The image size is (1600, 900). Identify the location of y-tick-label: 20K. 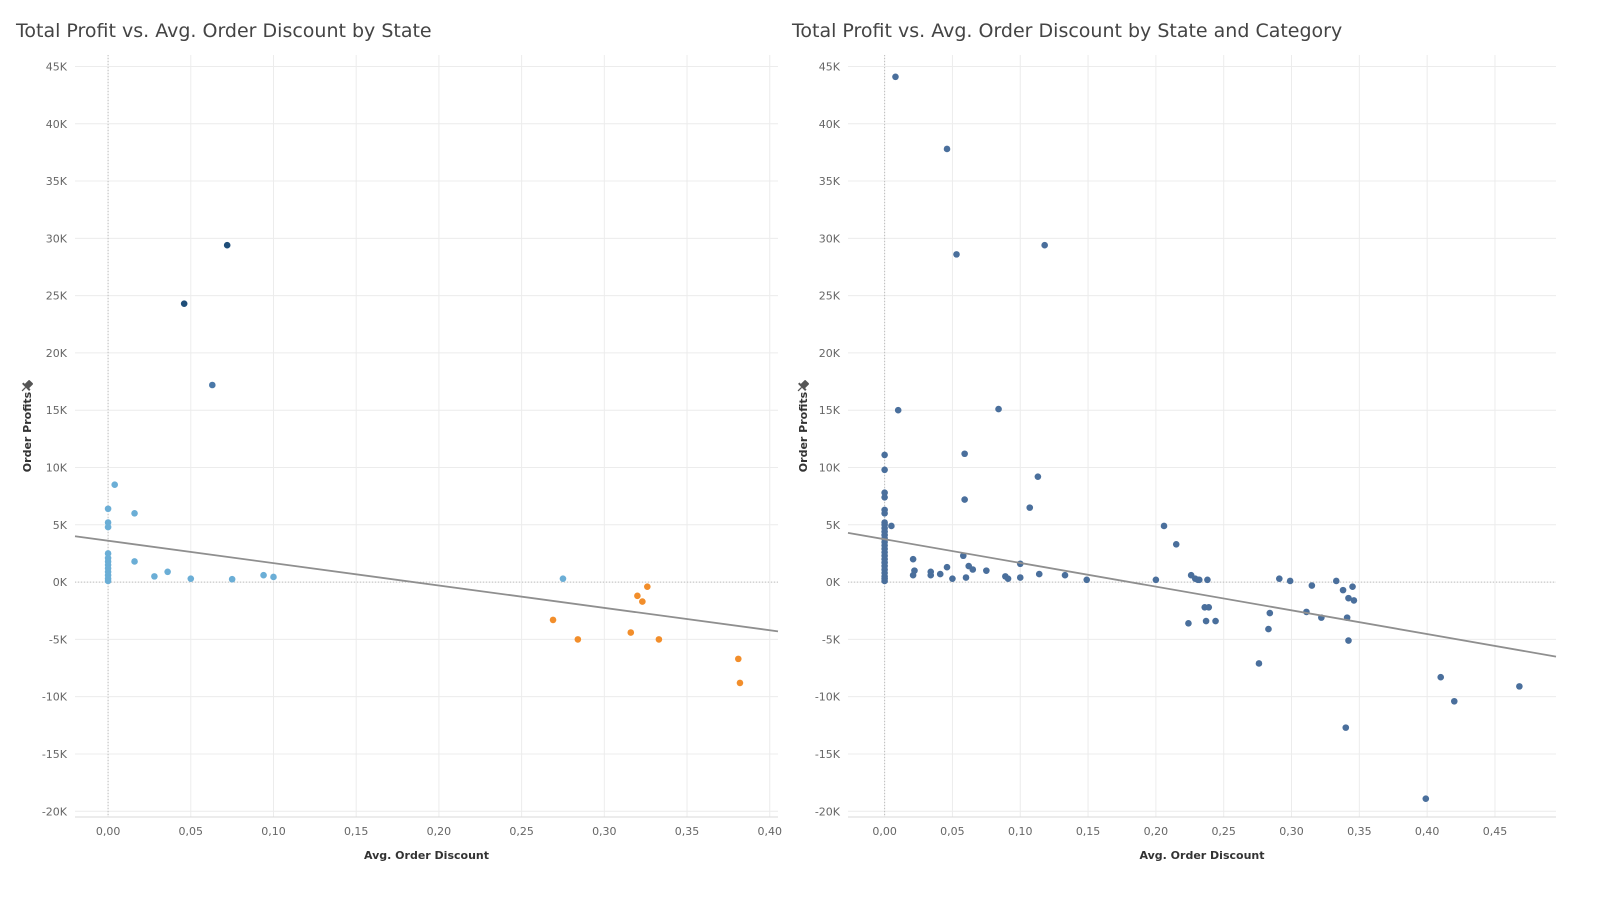
(57, 353).